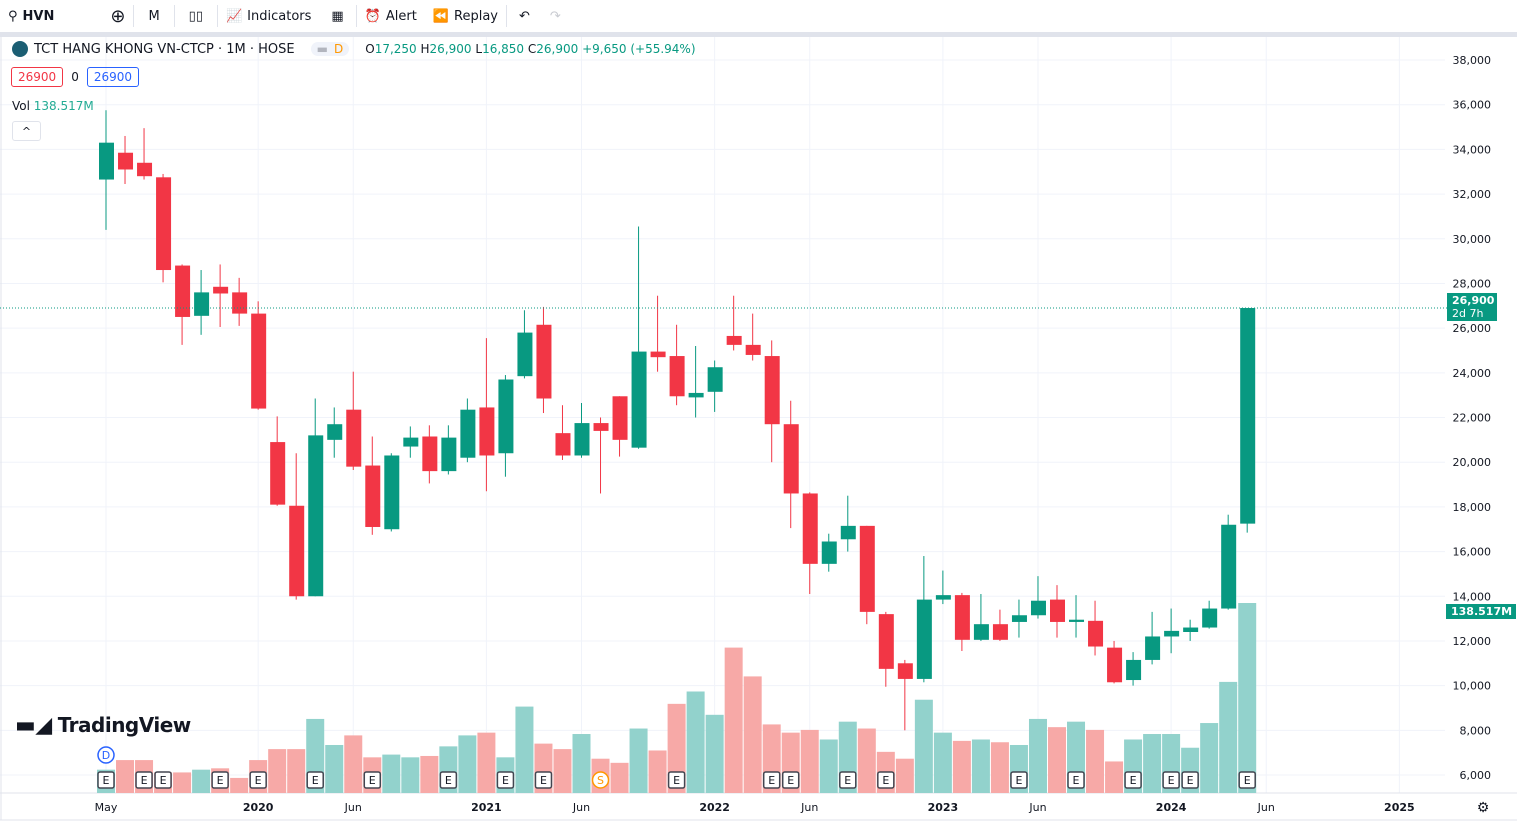 This screenshot has width=1517, height=825. I want to click on symbol-logo, so click(20, 49).